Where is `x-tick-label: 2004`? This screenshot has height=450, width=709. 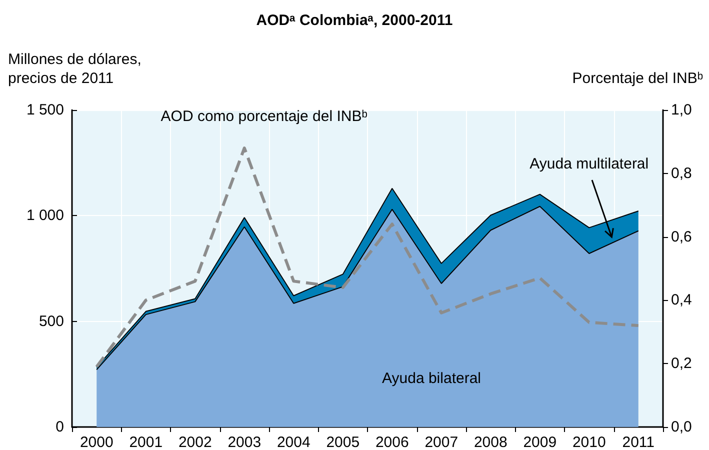 x-tick-label: 2004 is located at coordinates (293, 442).